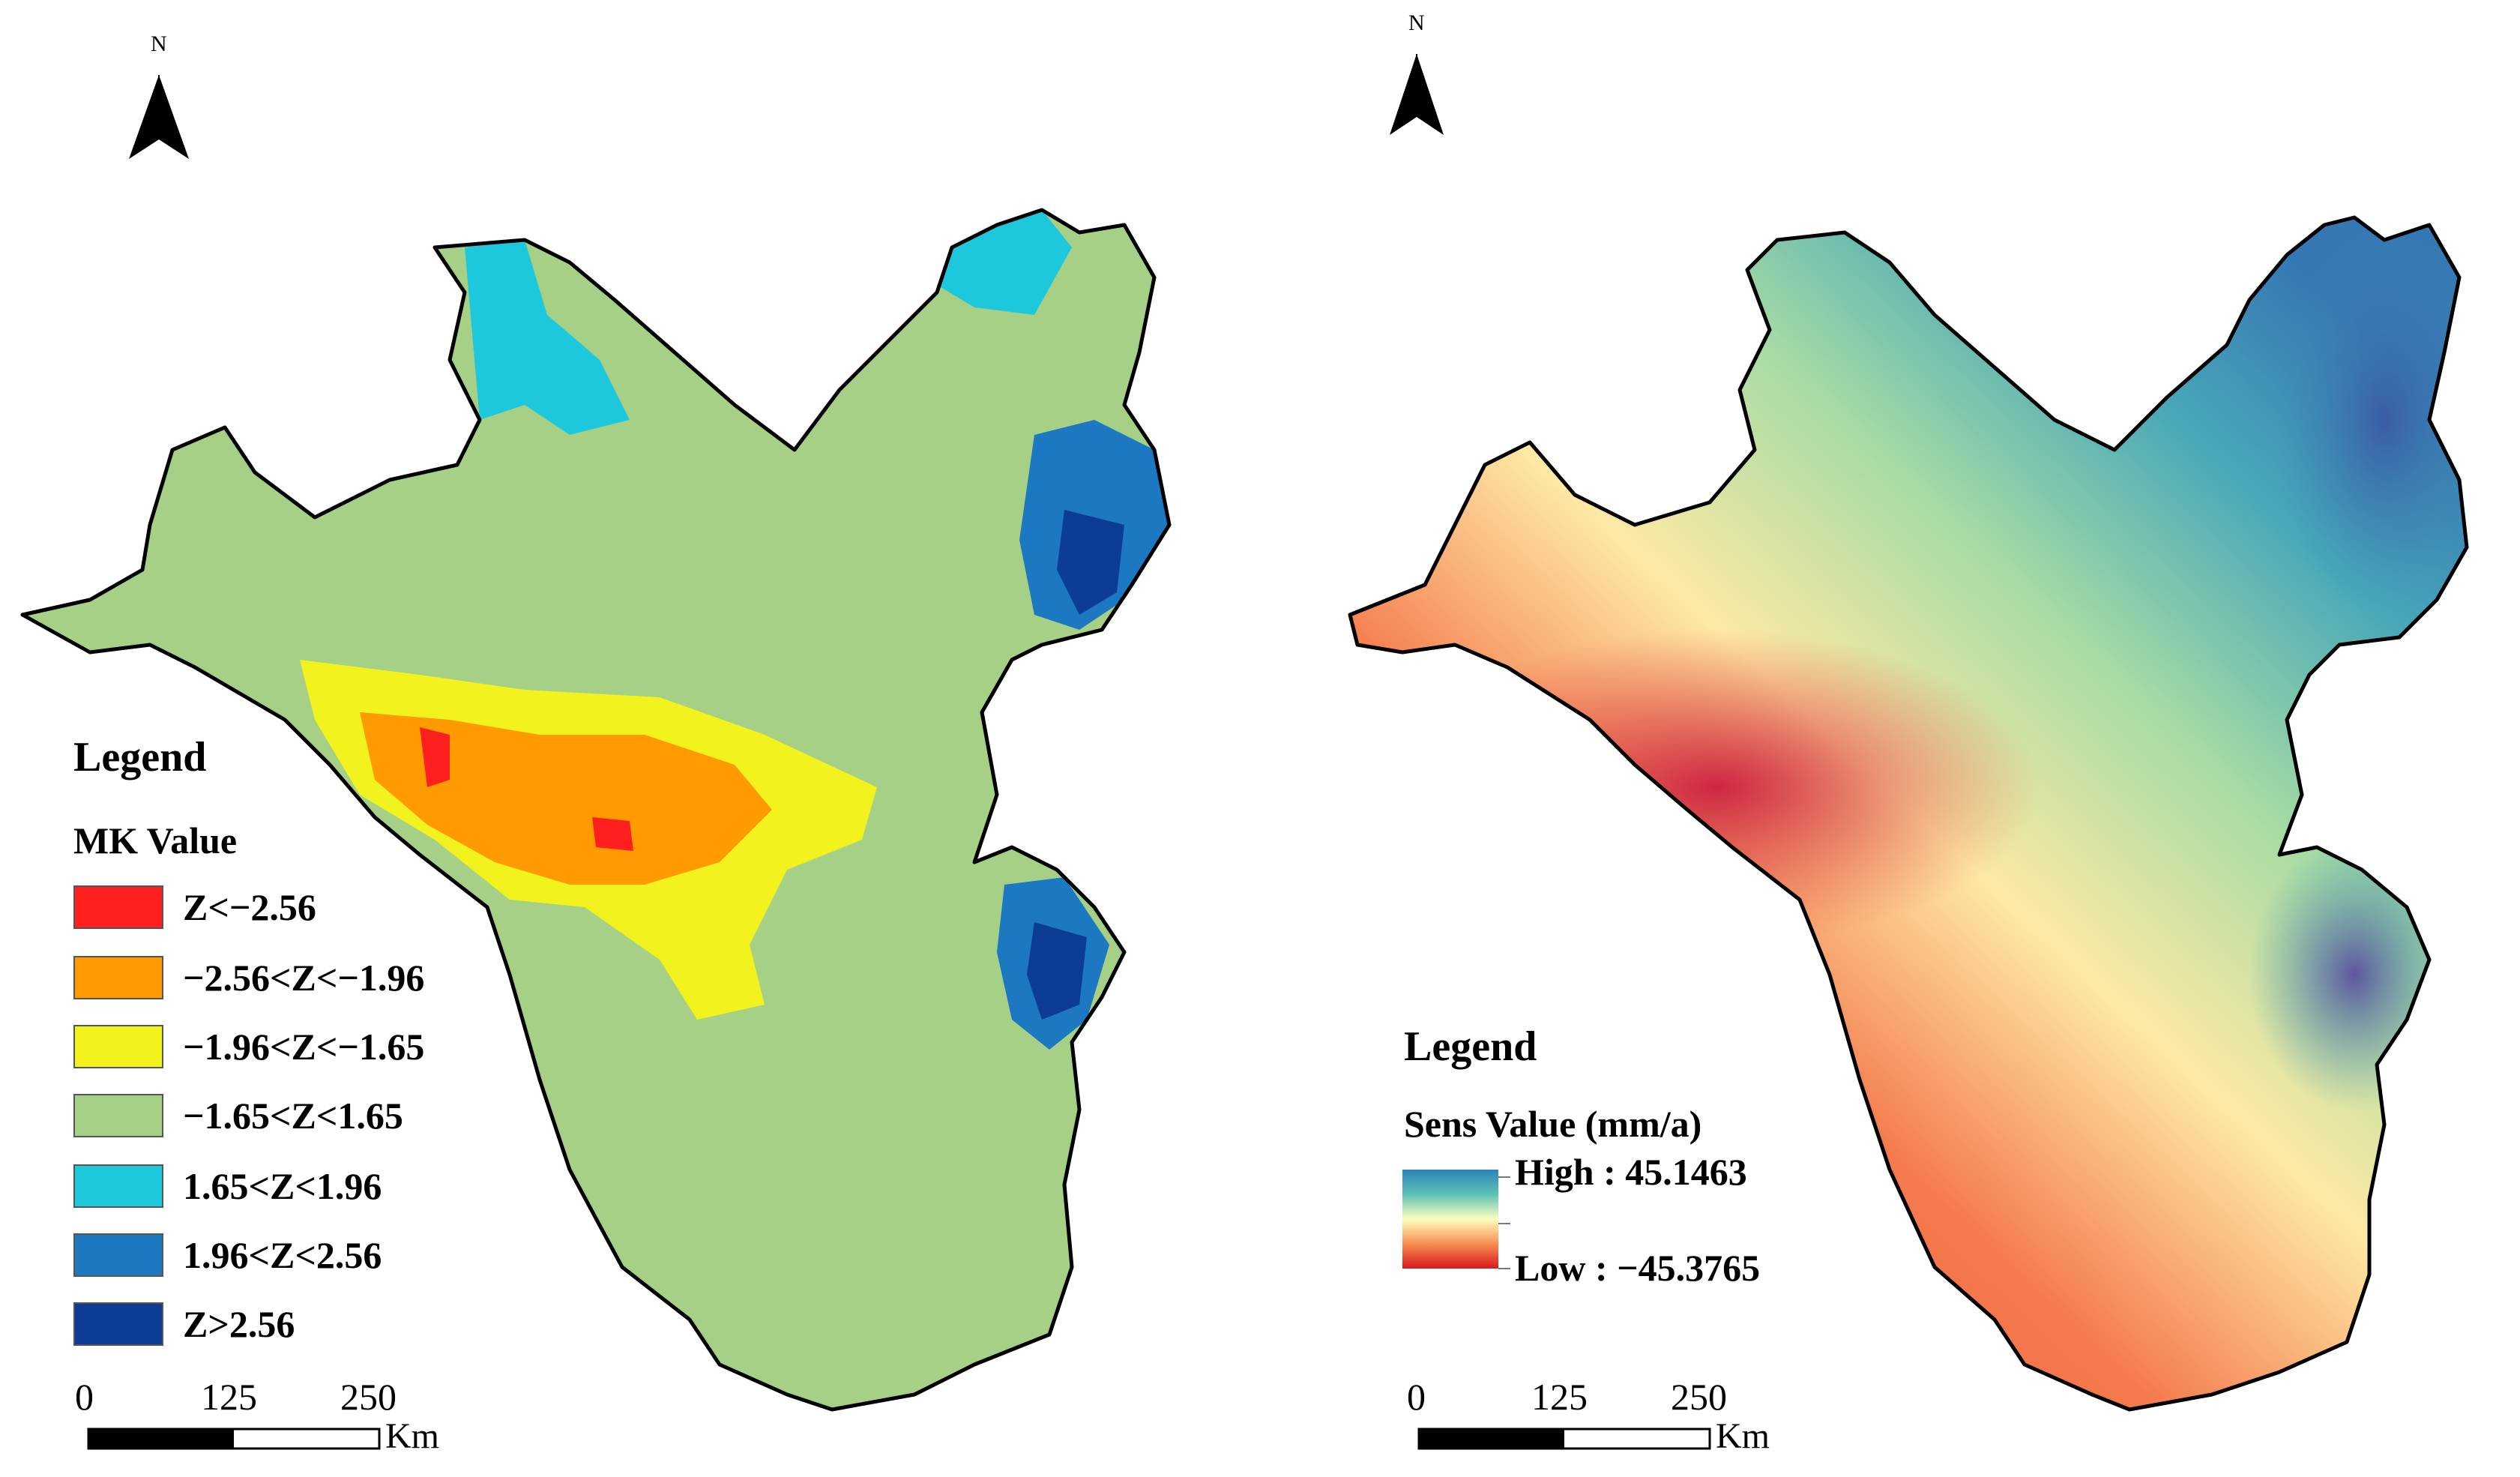  I want to click on legend-item: −1.96<Z<−1.65, so click(248, 1046).